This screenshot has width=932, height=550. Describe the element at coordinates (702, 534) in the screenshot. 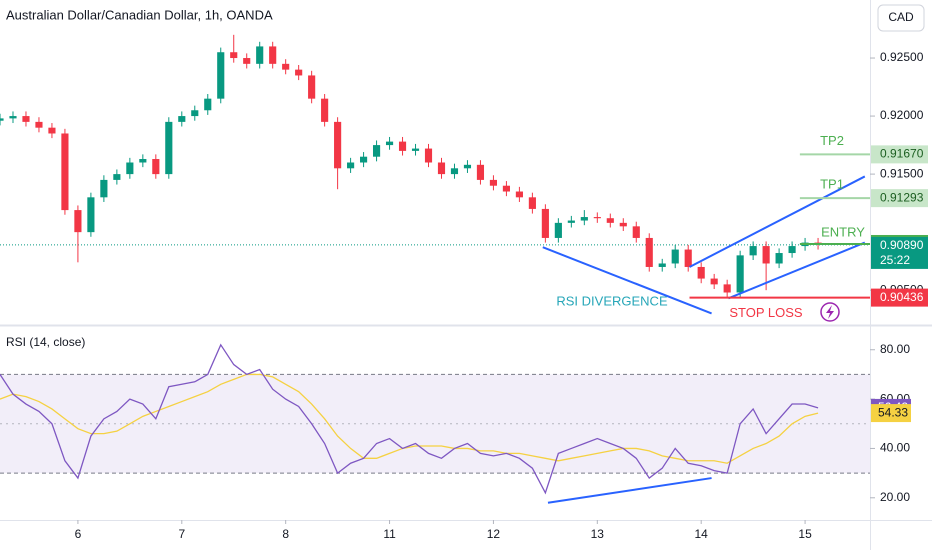

I see `x-tick-label: 14` at that location.